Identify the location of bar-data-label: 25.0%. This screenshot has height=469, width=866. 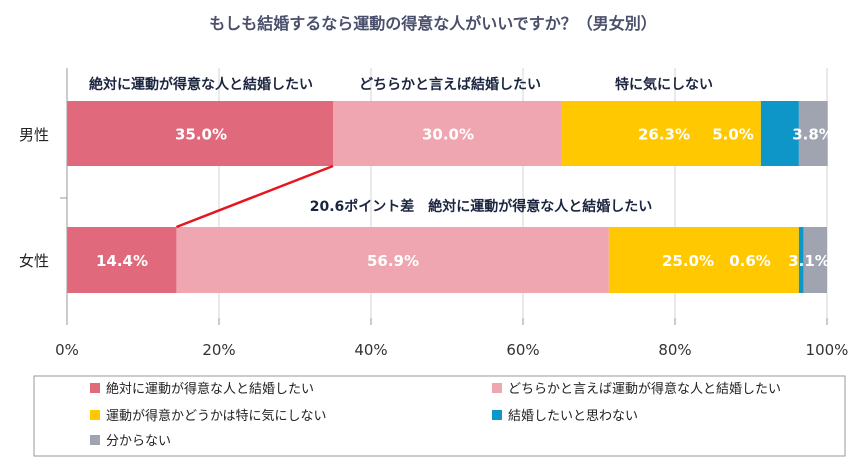
(688, 261).